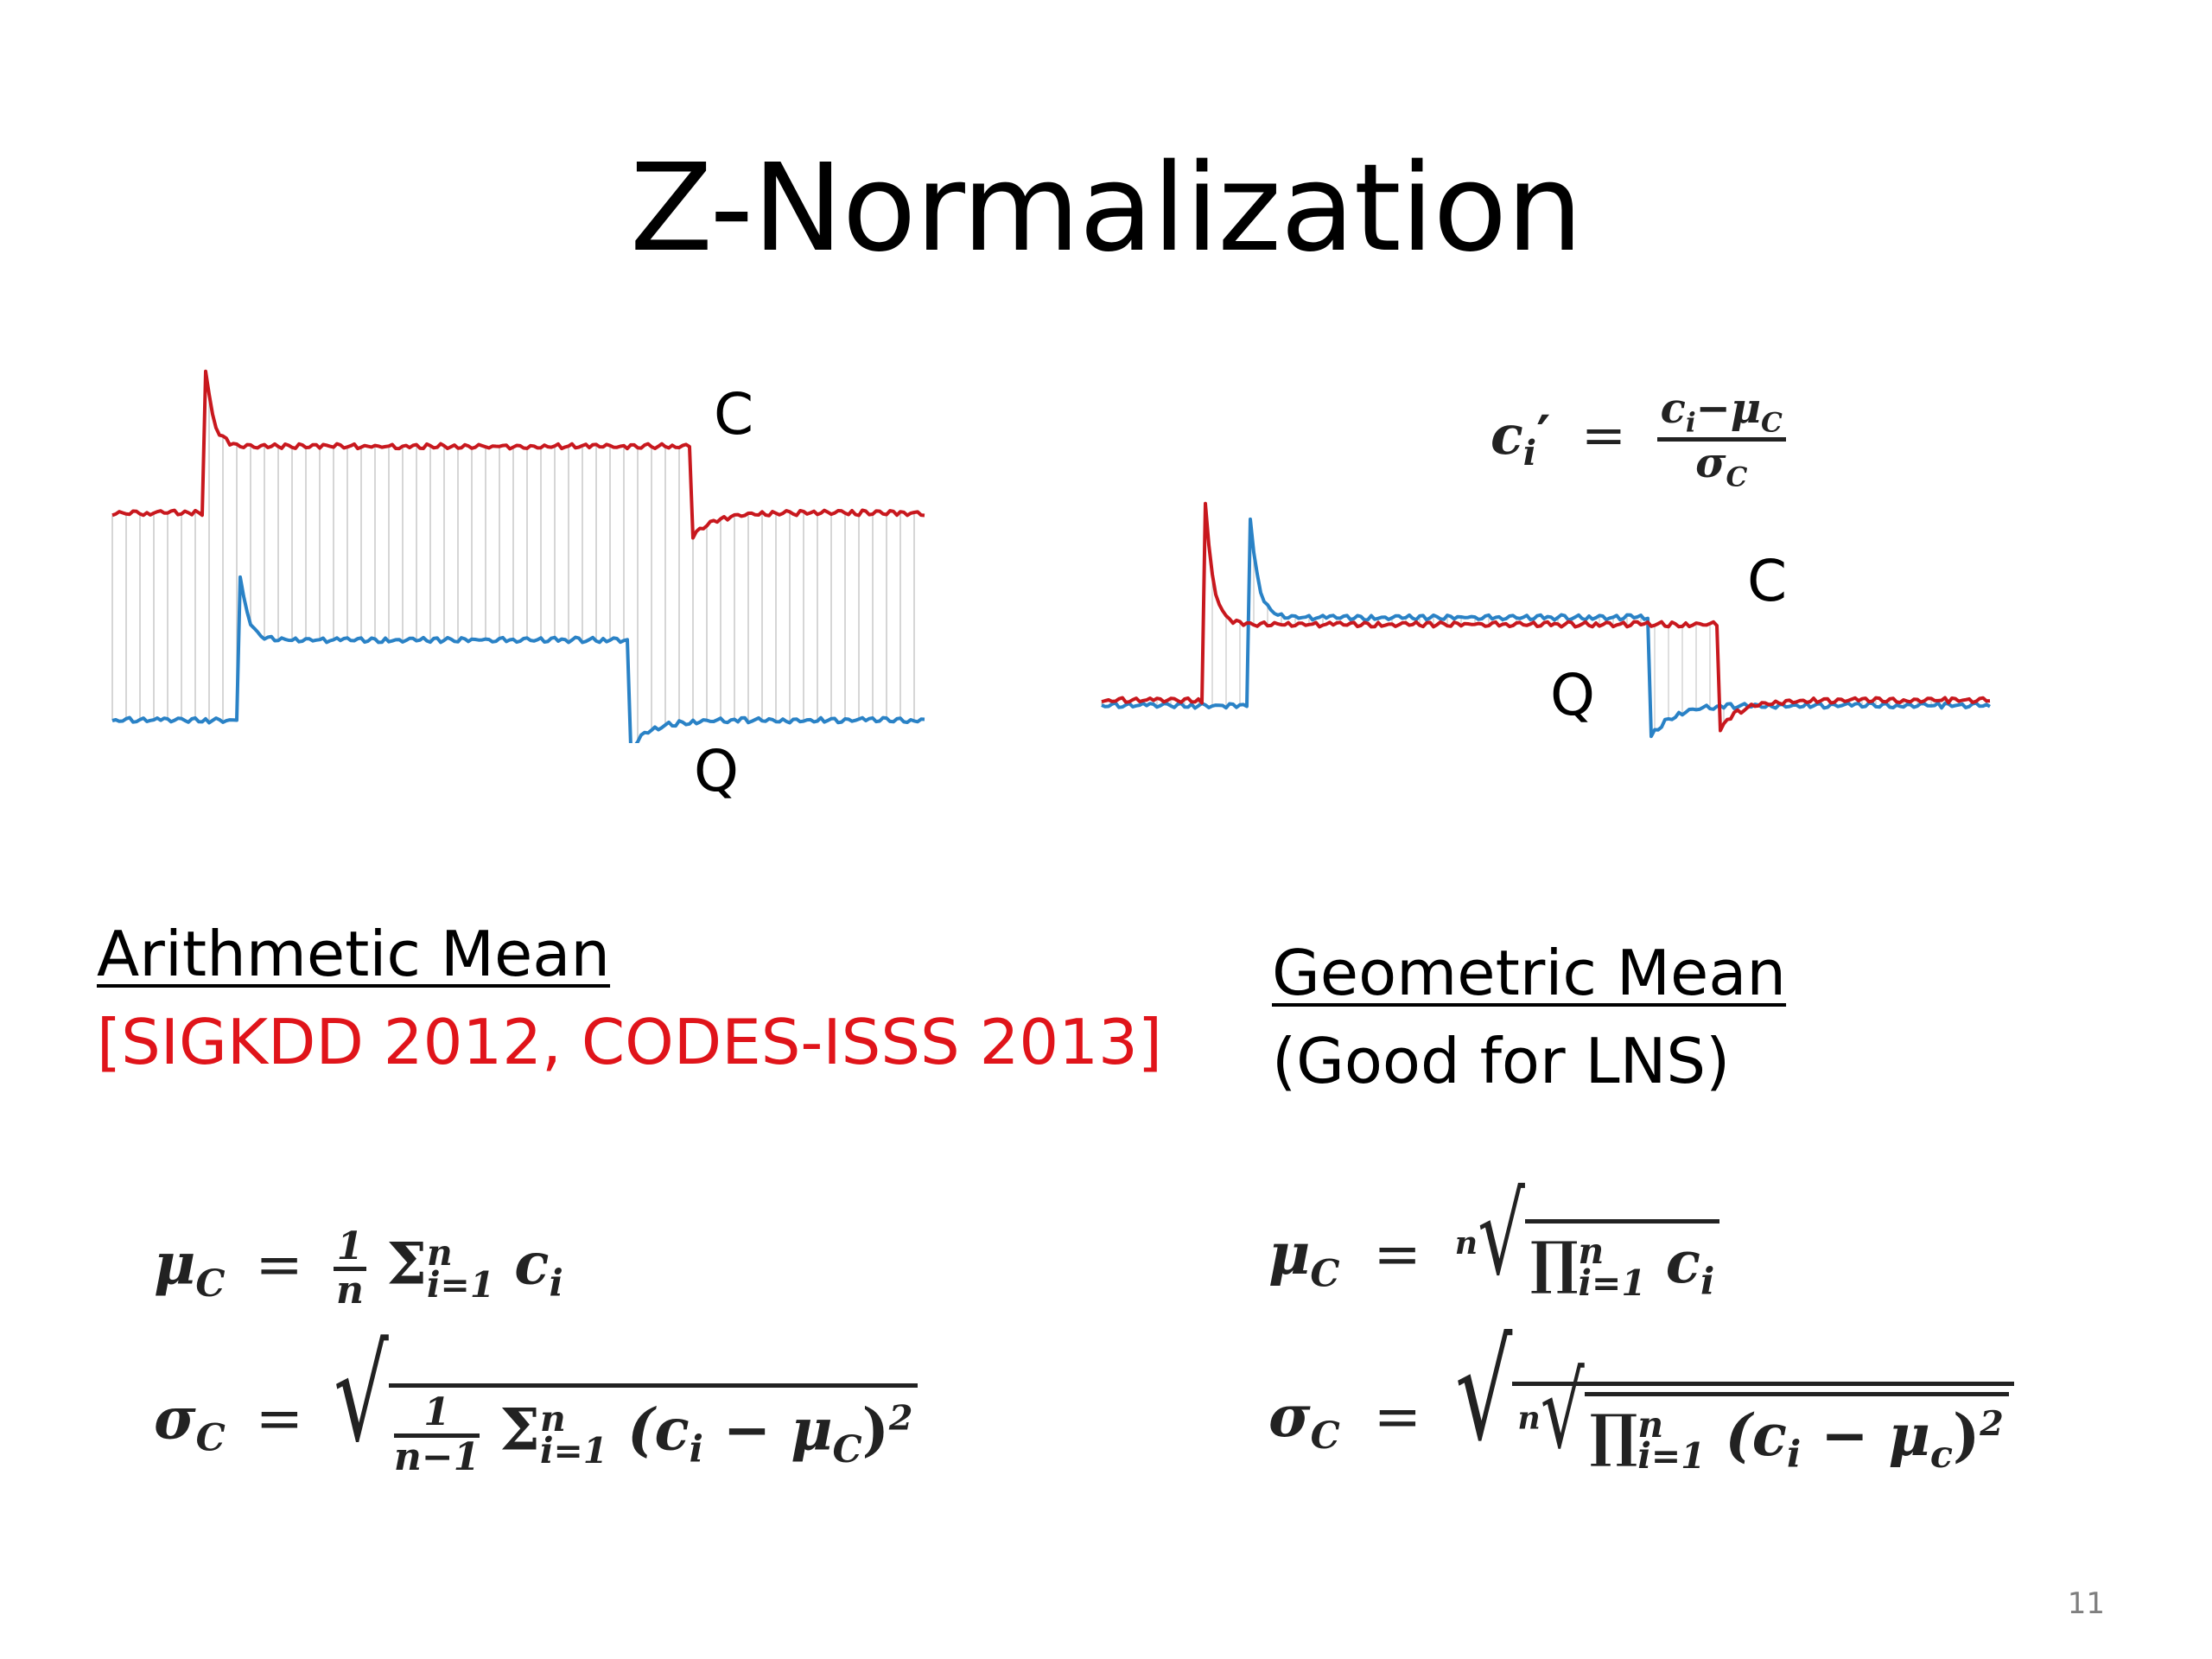 The image size is (2212, 1659). Describe the element at coordinates (1501, 1061) in the screenshot. I see `geometric-note: (Good for LNS)` at that location.